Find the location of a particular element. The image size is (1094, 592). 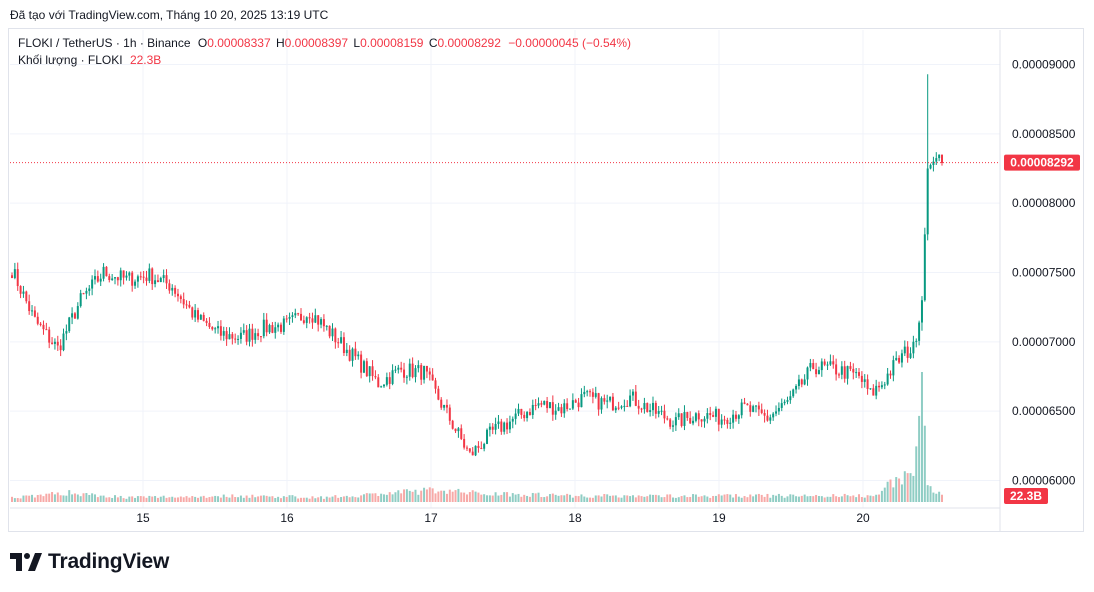

open-label: O is located at coordinates (202, 43).